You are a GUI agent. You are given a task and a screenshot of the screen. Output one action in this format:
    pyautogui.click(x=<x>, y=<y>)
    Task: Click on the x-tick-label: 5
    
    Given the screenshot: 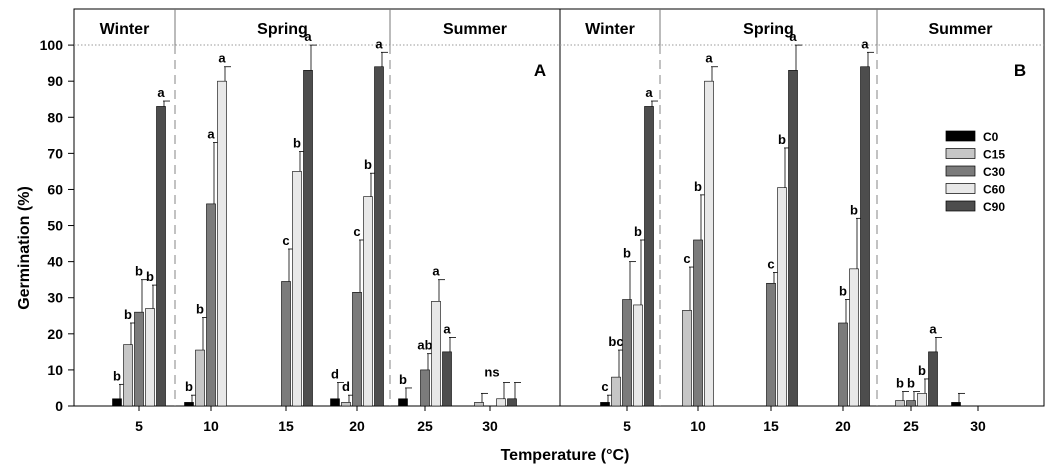 What is the action you would take?
    pyautogui.click(x=139, y=426)
    